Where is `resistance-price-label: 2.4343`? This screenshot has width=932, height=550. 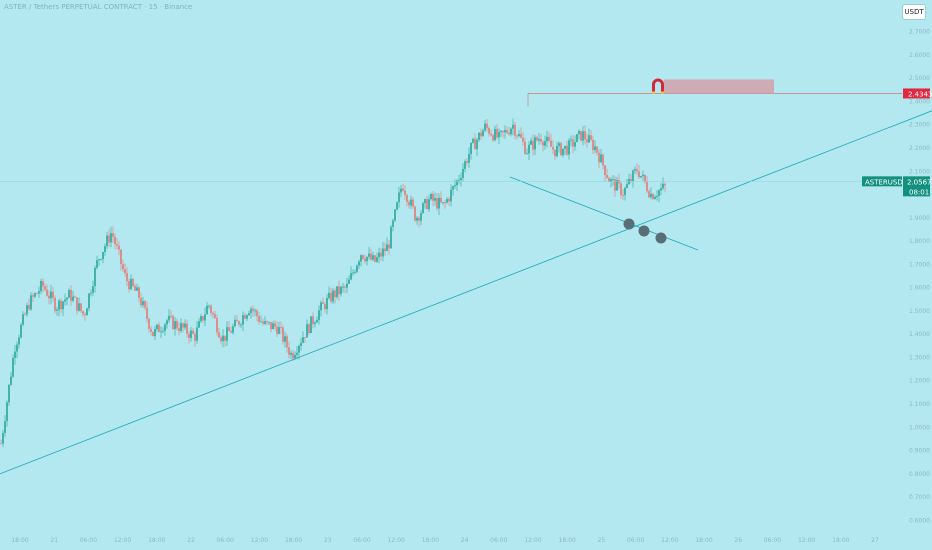
resistance-price-label: 2.4343 is located at coordinates (920, 94).